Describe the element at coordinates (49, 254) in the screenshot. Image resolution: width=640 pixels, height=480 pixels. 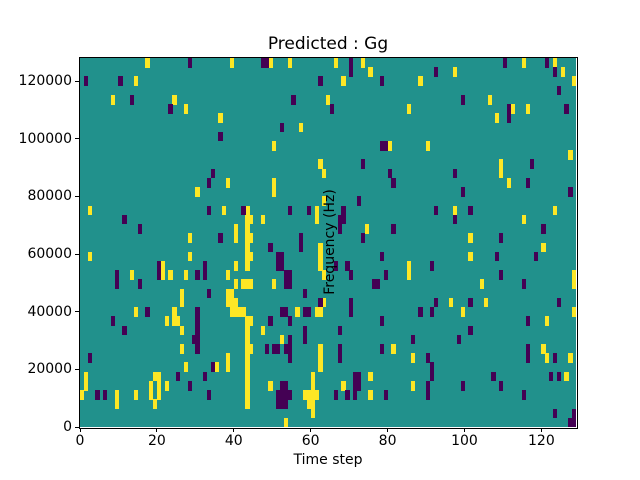
I see `y-tick-label: 60000` at that location.